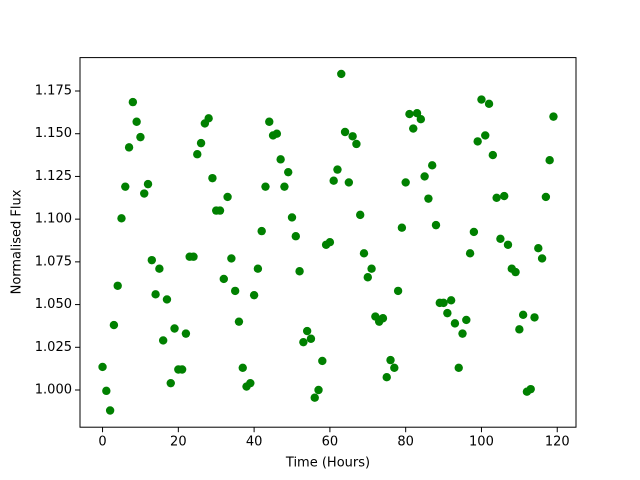  I want to click on x-tick-label: 20, so click(178, 442).